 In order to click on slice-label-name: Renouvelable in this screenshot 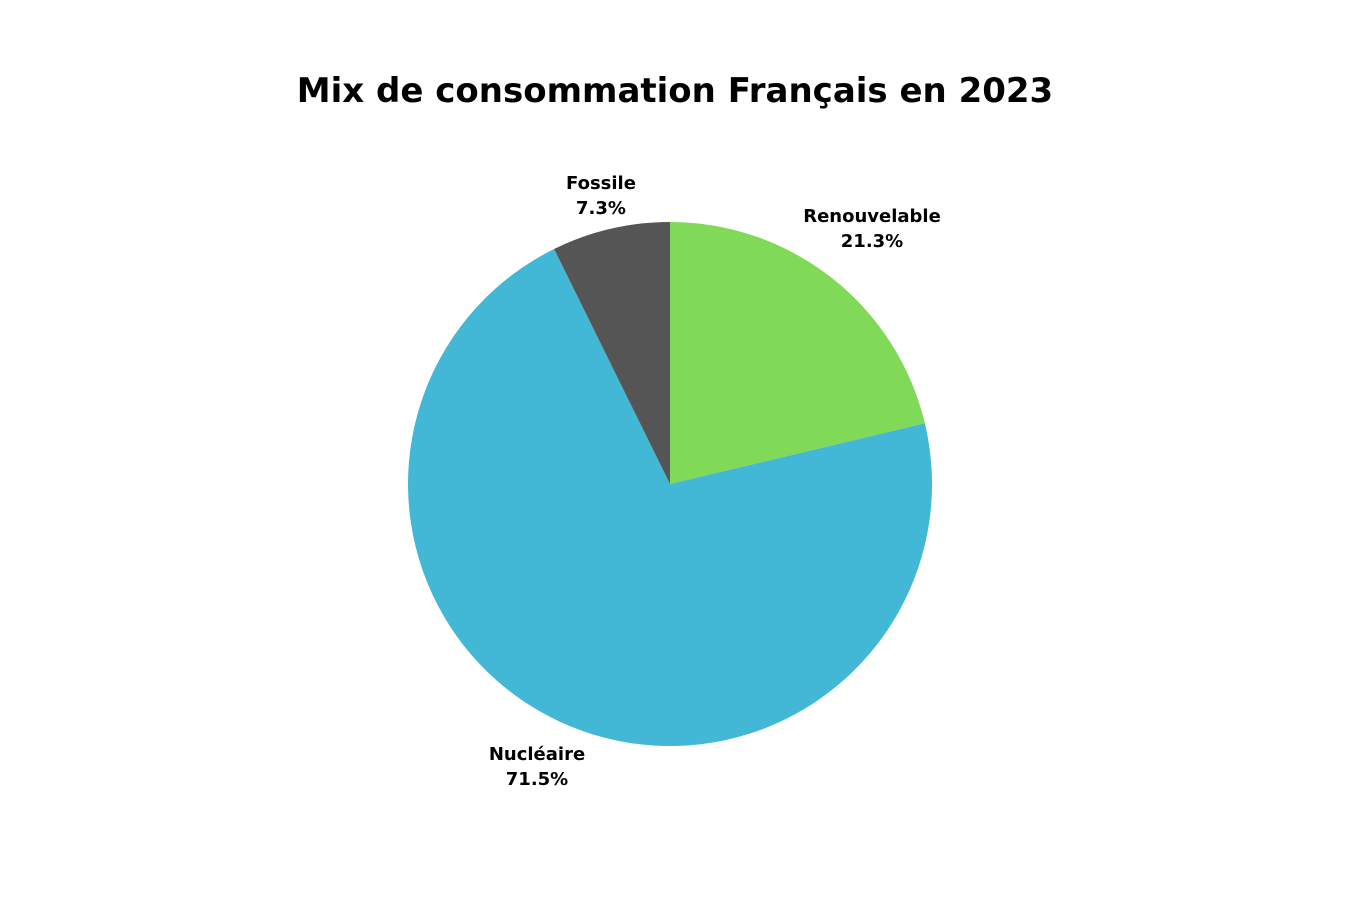, I will do `click(872, 216)`.